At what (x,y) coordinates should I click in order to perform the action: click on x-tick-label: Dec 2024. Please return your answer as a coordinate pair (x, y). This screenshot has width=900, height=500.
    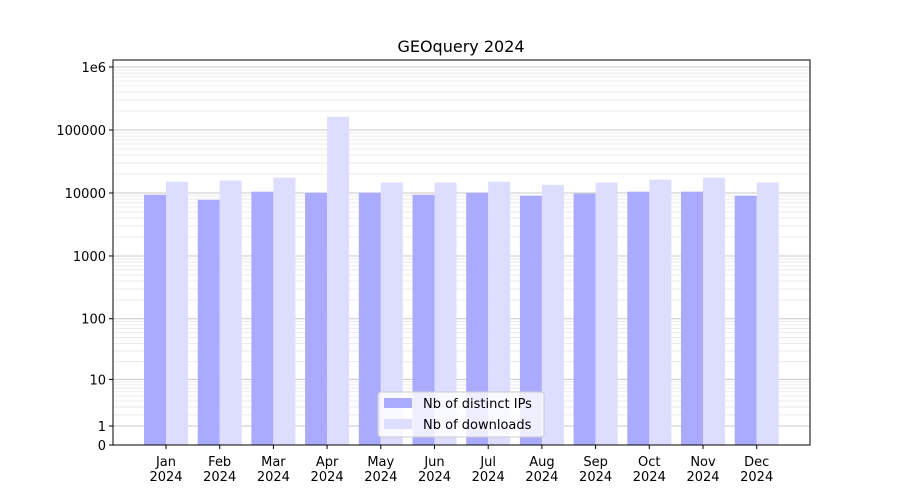
    Looking at the image, I should click on (756, 470).